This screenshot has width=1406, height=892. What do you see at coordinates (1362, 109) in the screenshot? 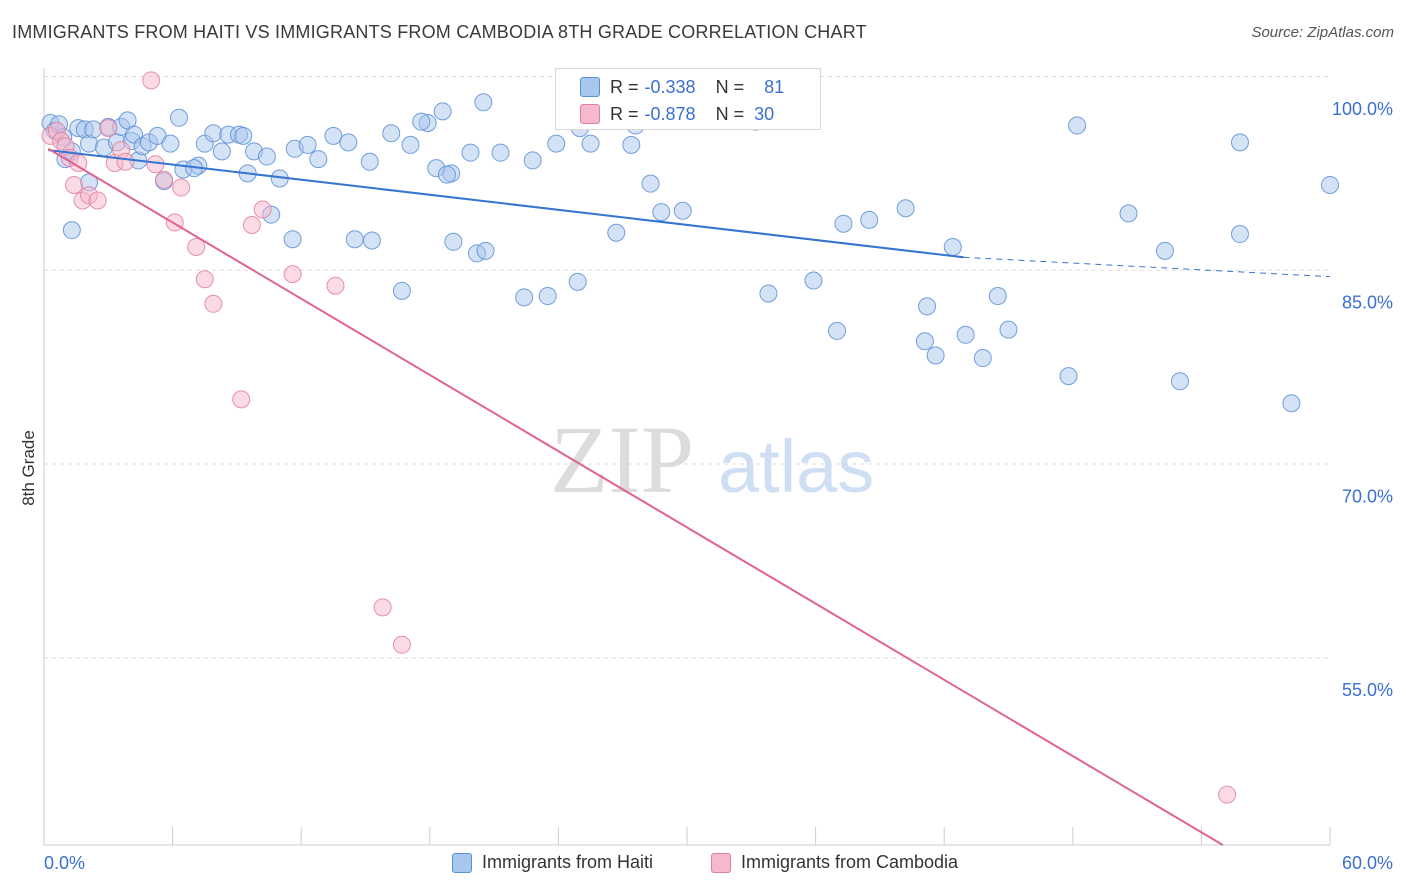
I see `y-tick-label-0: 100.0%` at bounding box center [1362, 109].